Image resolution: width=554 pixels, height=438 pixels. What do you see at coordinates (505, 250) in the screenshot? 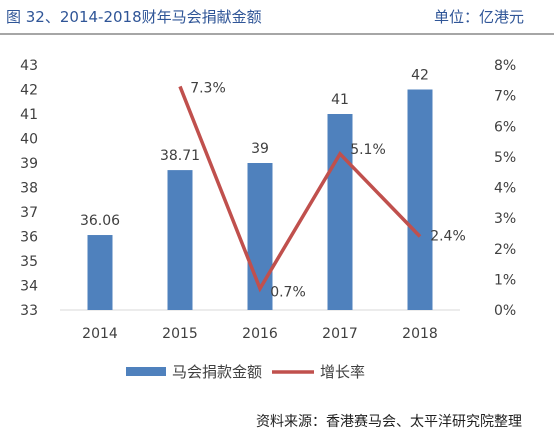
I see `y-right-tick-label: 2%` at bounding box center [505, 250].